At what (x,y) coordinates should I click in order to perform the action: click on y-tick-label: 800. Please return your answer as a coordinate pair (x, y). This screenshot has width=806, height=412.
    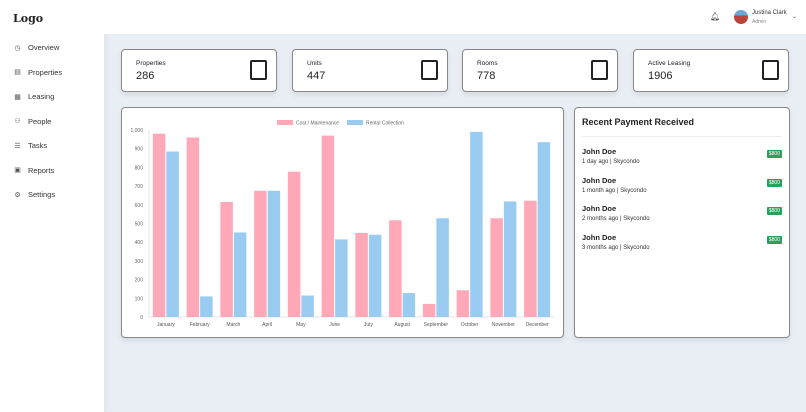
    Looking at the image, I should click on (139, 168).